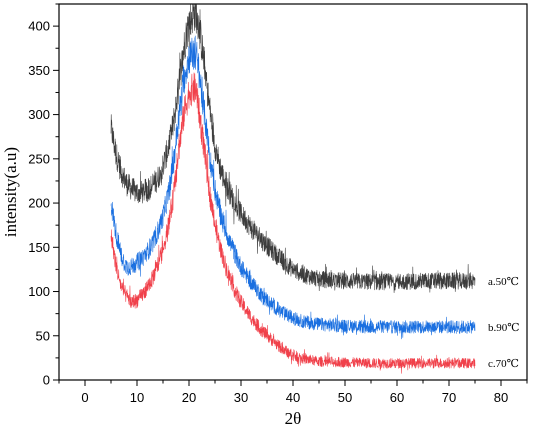  I want to click on y-tick-label: 0, so click(46, 380).